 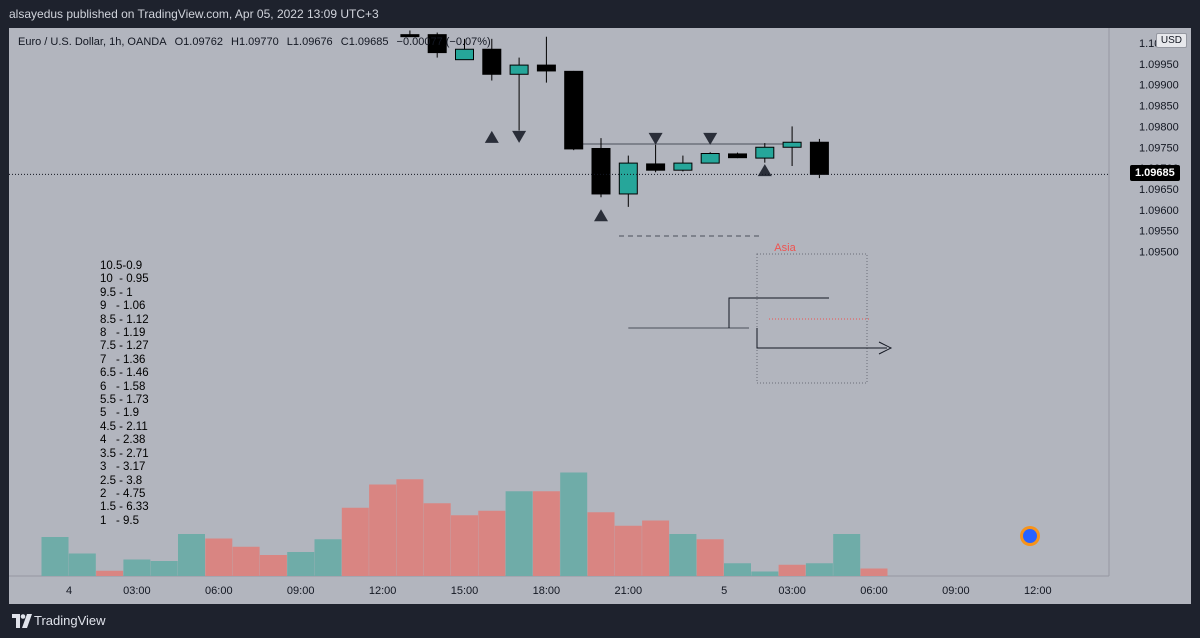 I want to click on session-box-asia, so click(x=812, y=318).